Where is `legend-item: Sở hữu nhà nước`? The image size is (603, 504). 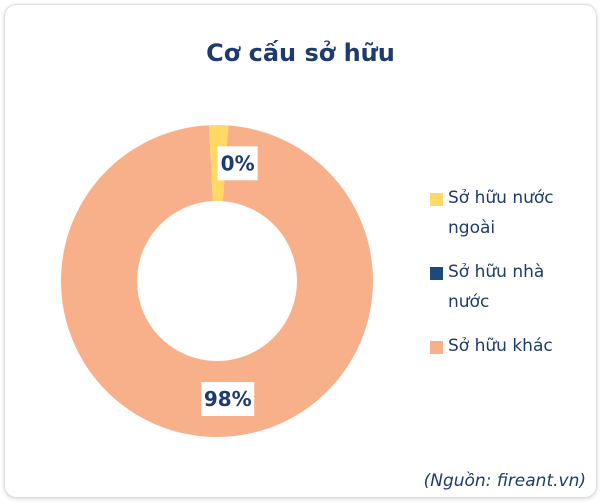
legend-item: Sở hữu nhà nước is located at coordinates (505, 287).